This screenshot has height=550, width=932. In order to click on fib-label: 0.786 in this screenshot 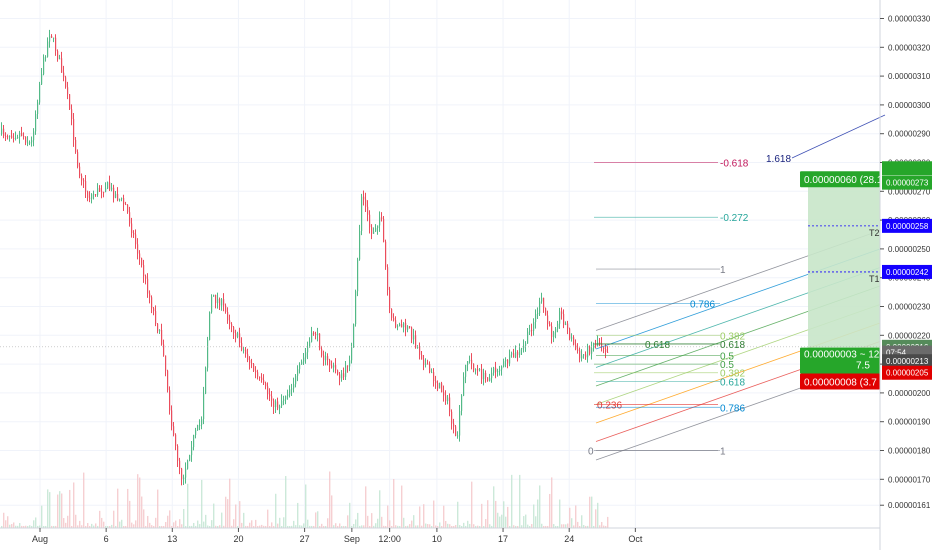, I will do `click(702, 305)`.